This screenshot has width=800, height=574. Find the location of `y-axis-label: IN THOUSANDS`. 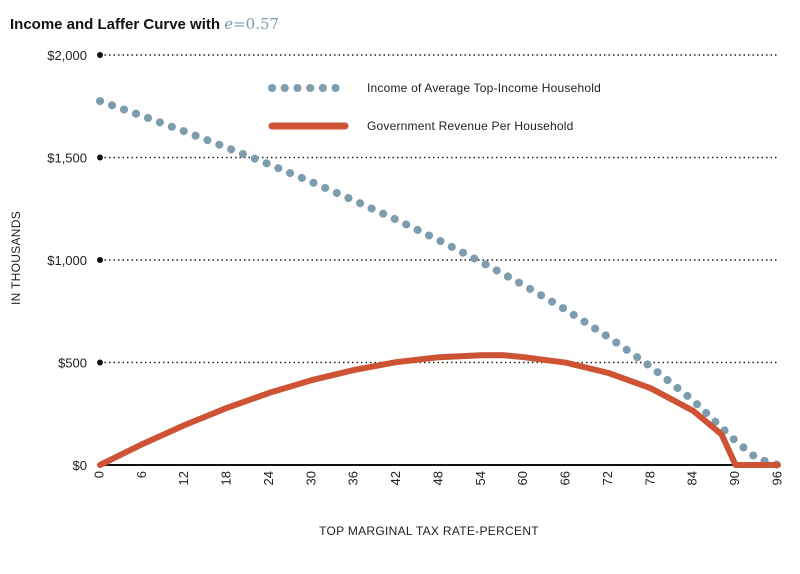

y-axis-label: IN THOUSANDS is located at coordinates (16, 258).